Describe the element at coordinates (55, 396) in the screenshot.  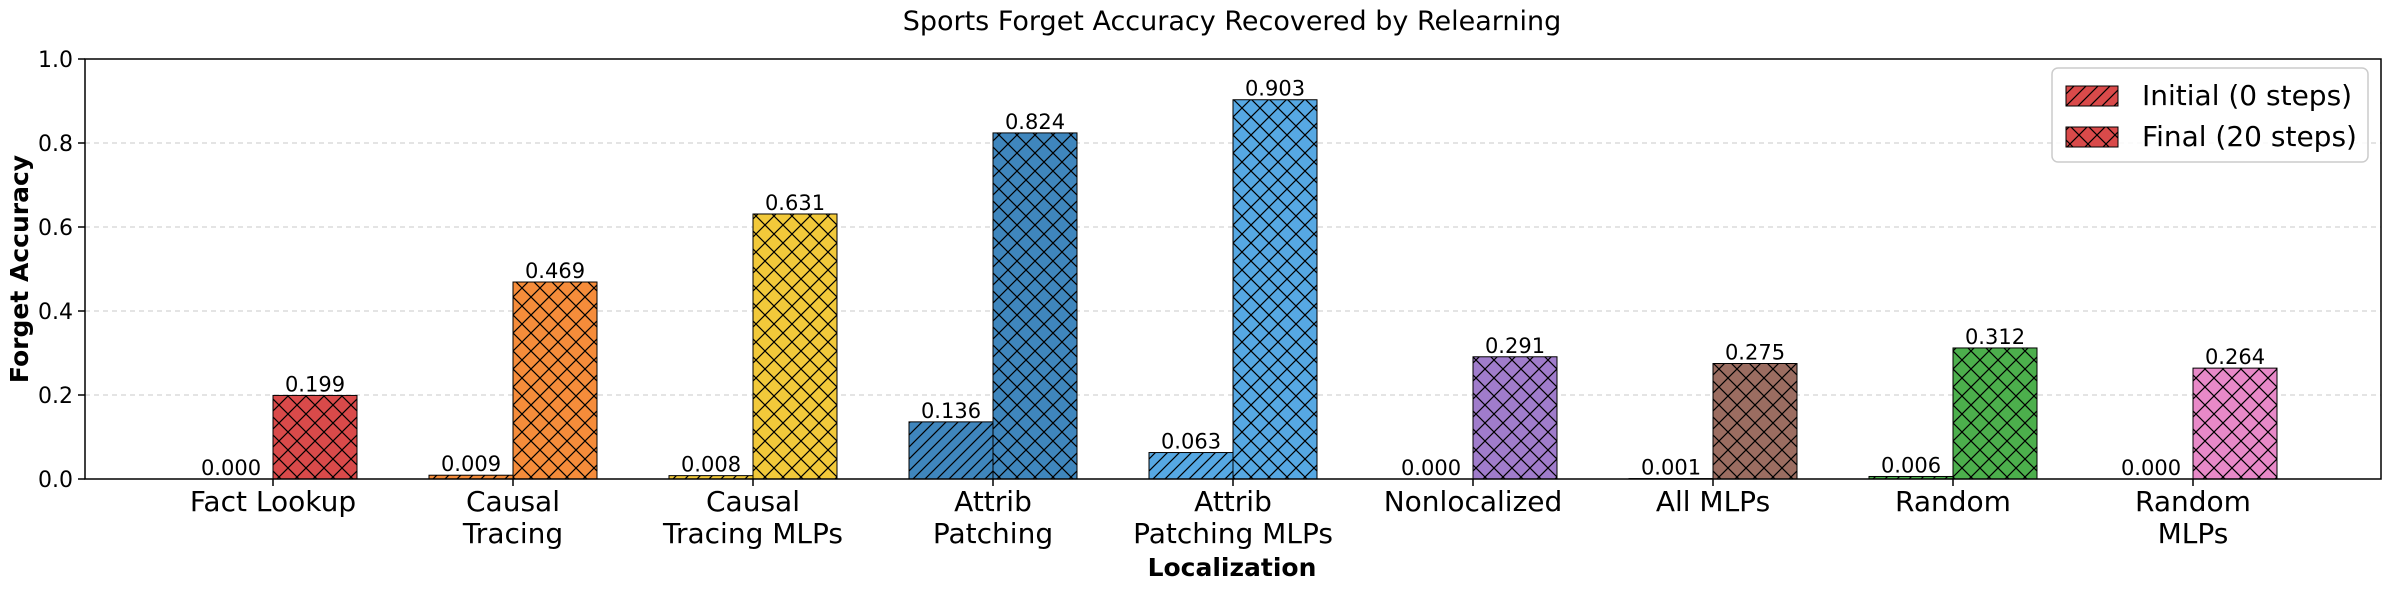
I see `y-tick-label: 0.2` at that location.